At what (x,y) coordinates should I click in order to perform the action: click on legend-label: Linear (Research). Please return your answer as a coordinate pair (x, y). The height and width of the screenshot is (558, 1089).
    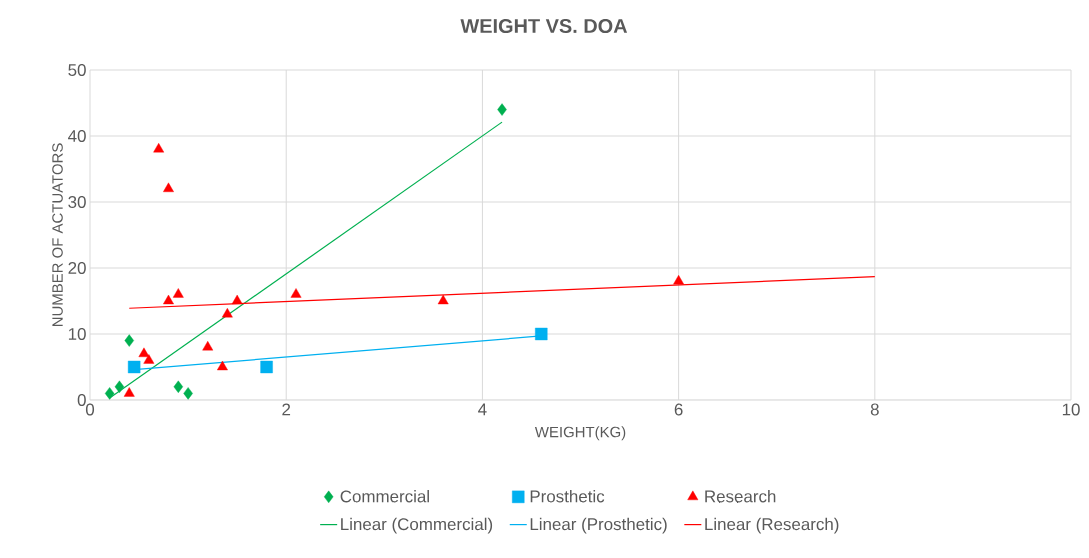
    Looking at the image, I should click on (772, 525).